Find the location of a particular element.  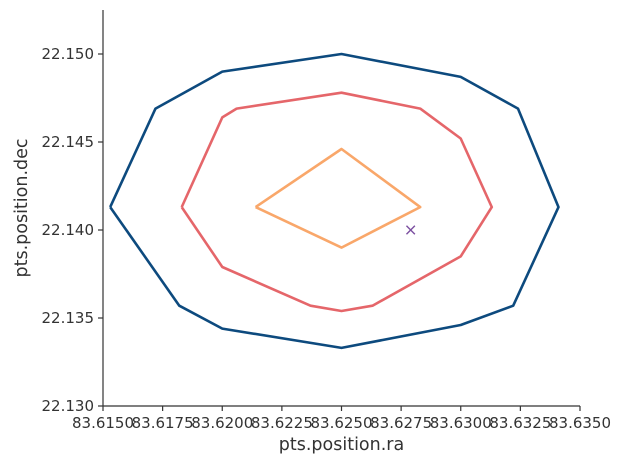

marker-layer is located at coordinates (410, 230).